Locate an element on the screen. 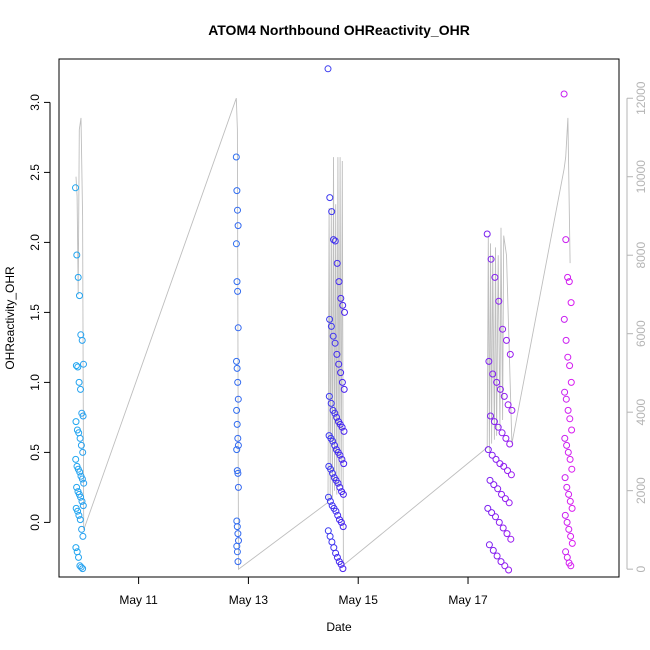 This screenshot has height=650, width=650. y-tick-label: 0.0 is located at coordinates (35, 522).